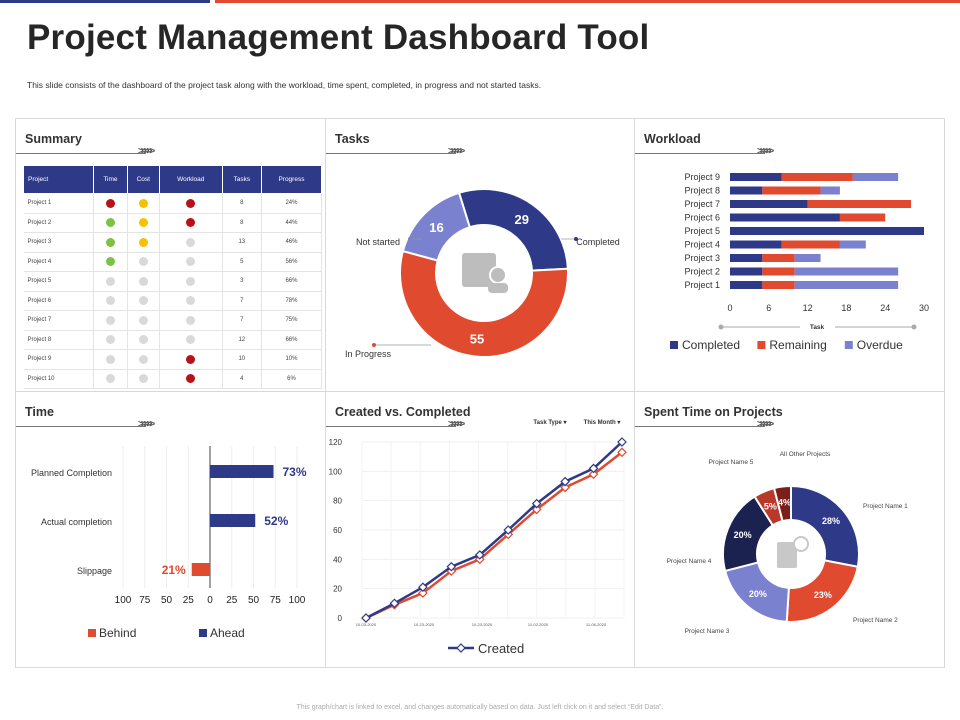 This screenshot has height=720, width=960. Describe the element at coordinates (784, 502) in the screenshot. I see `spent-percent-label: 4%` at that location.